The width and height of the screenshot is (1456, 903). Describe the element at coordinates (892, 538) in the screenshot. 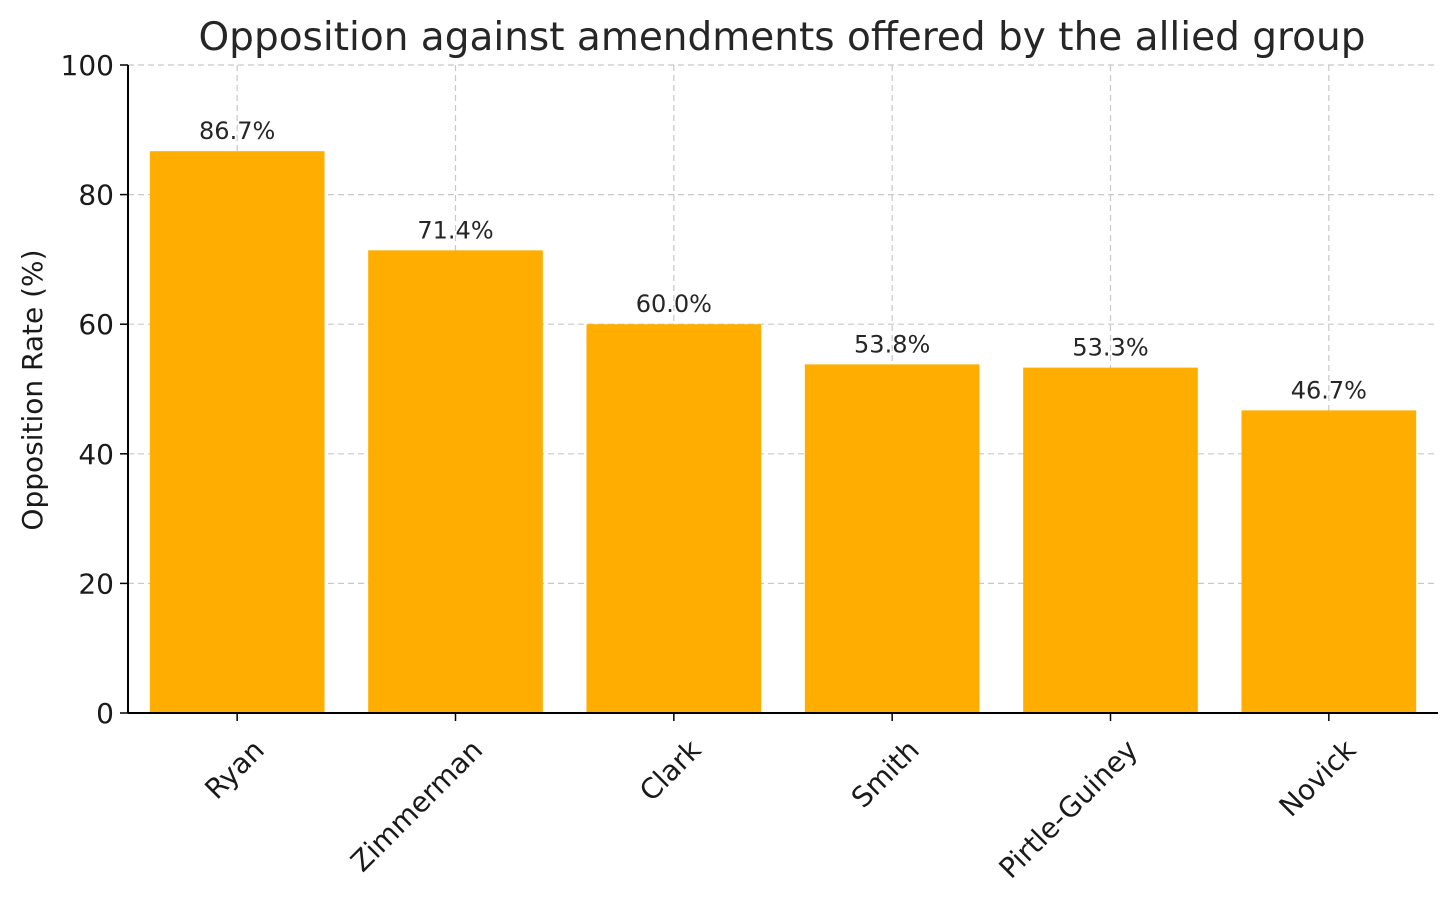

I see `bar-smith` at that location.